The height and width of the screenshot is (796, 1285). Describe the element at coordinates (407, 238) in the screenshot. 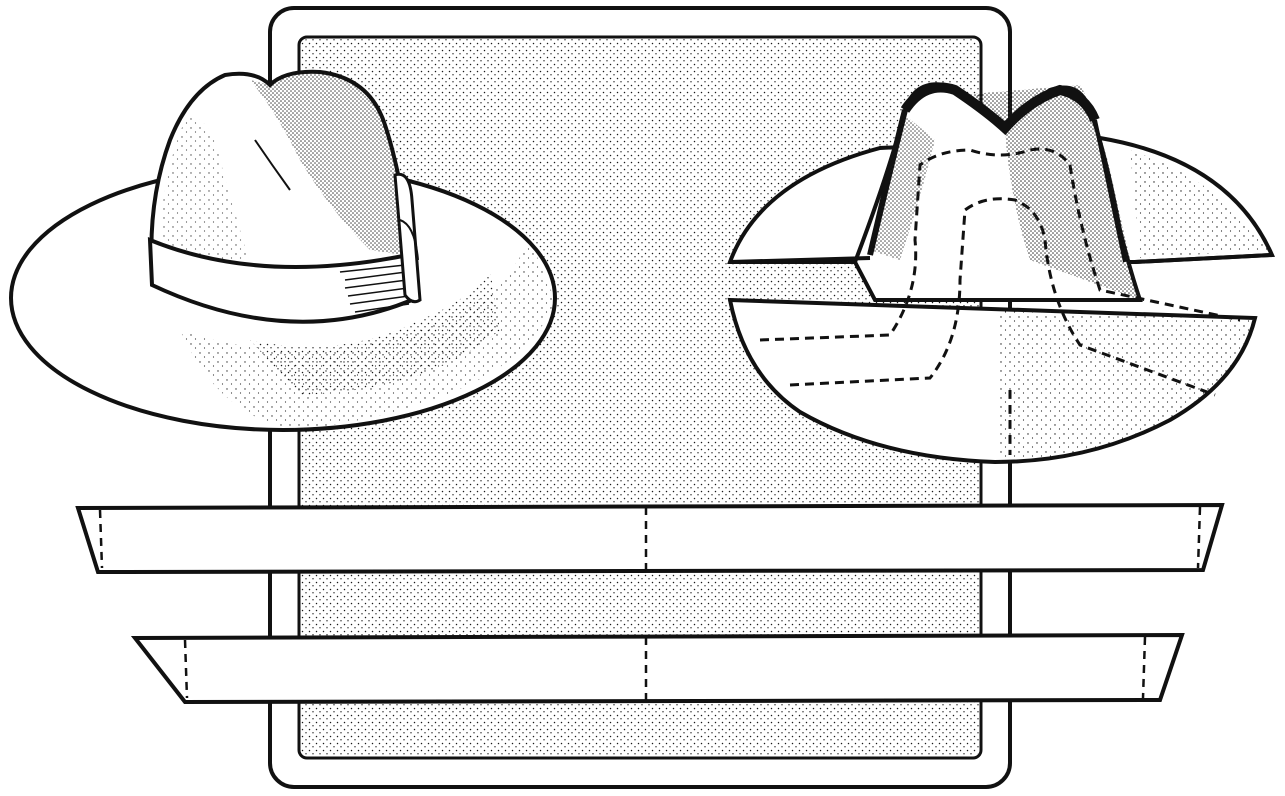

I see `finished-hat-bow` at that location.